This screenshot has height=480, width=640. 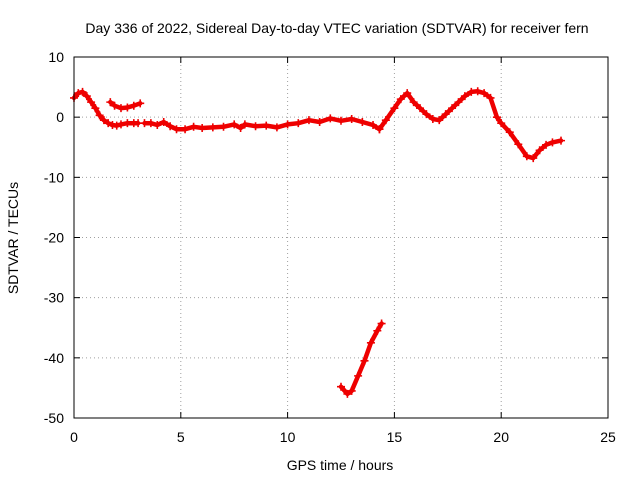 What do you see at coordinates (54, 238) in the screenshot?
I see `y-tick-label: -20` at bounding box center [54, 238].